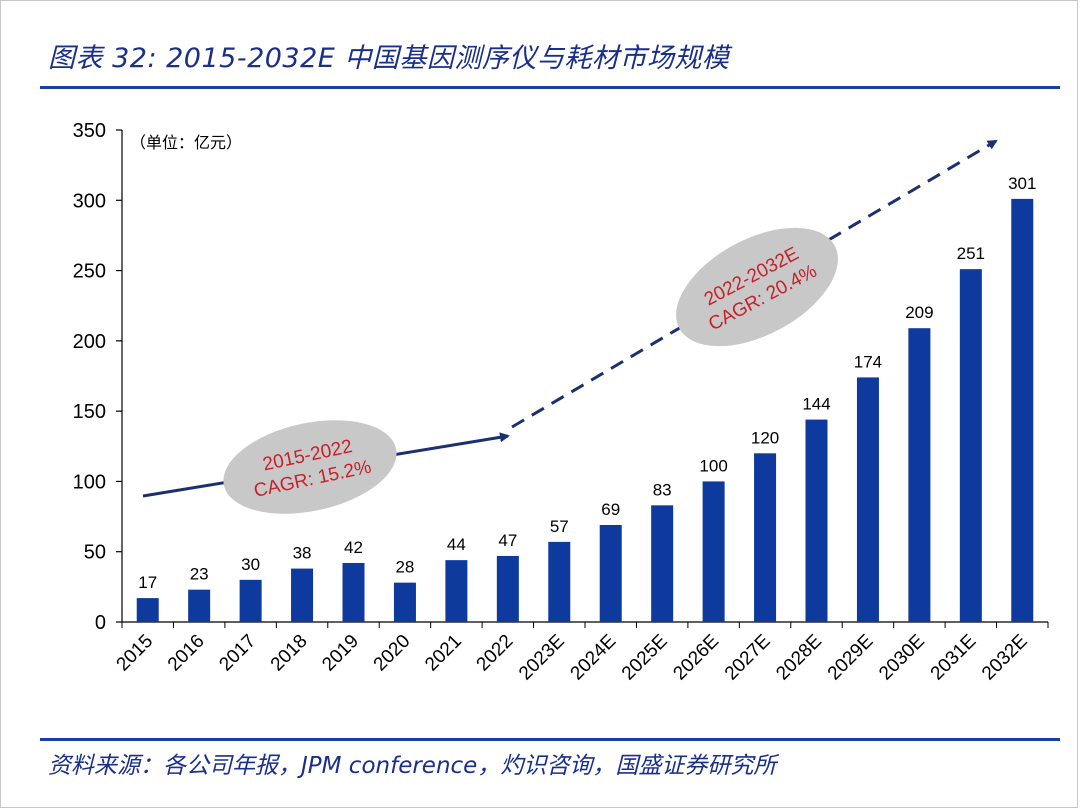  What do you see at coordinates (594, 658) in the screenshot?
I see `x-label-2024E: 2024E` at bounding box center [594, 658].